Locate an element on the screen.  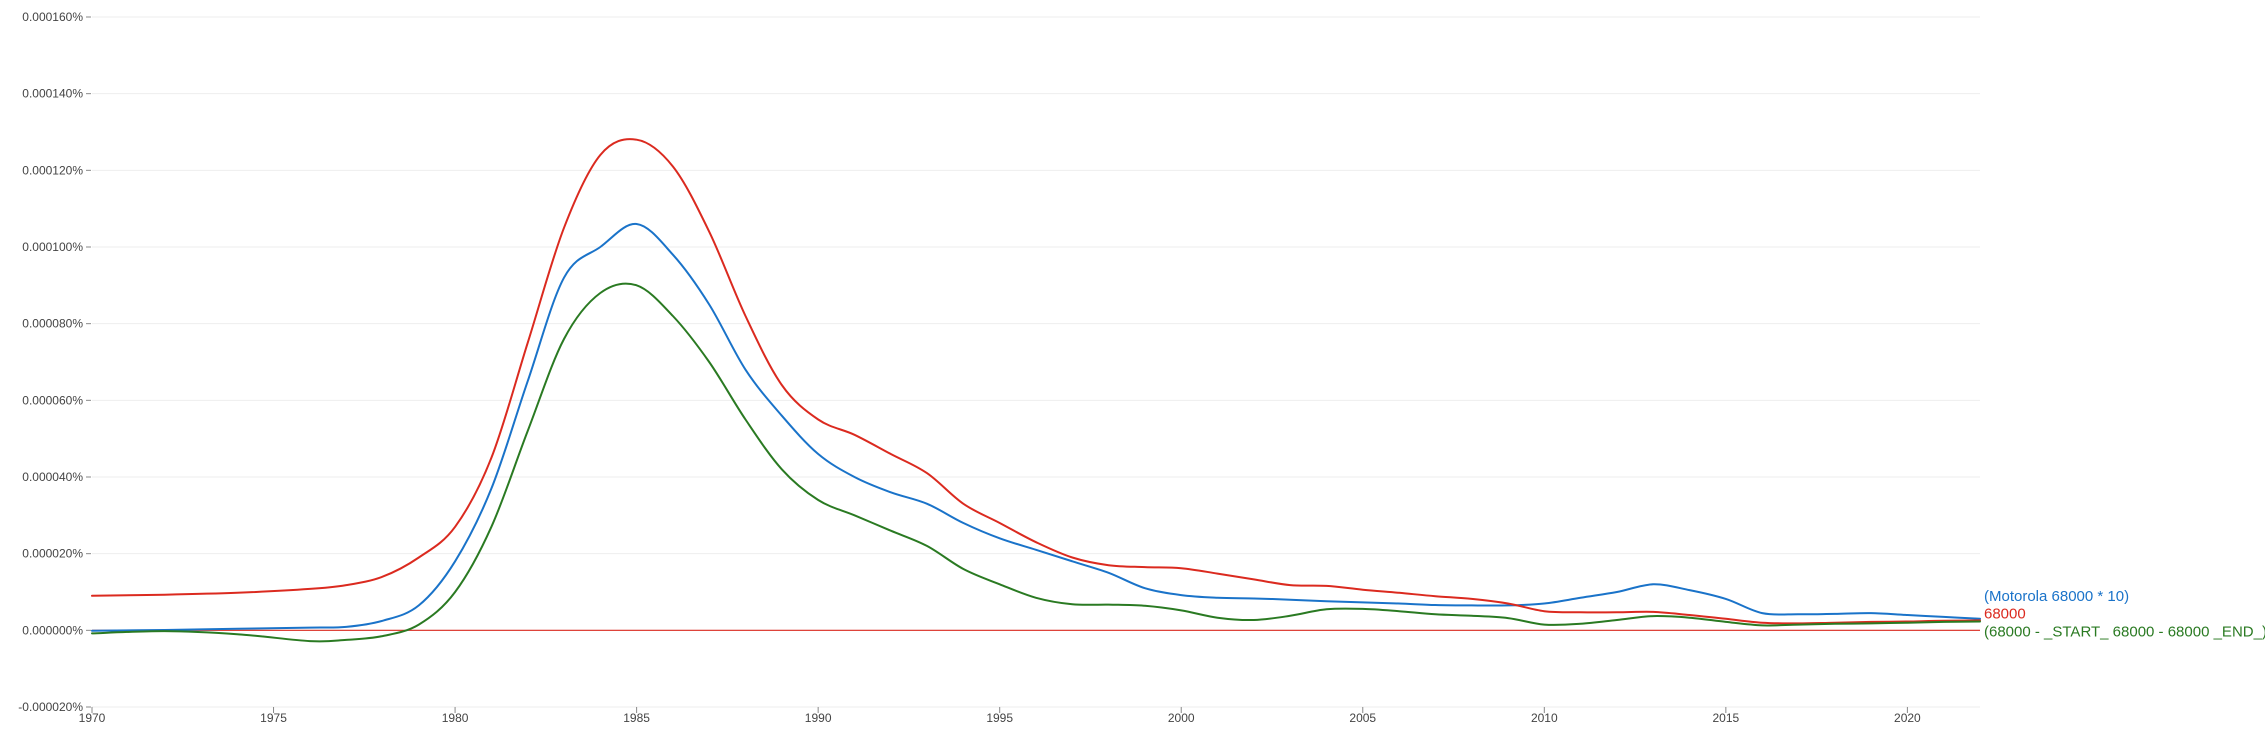
x-tick-label: 1995 is located at coordinates (999, 718).